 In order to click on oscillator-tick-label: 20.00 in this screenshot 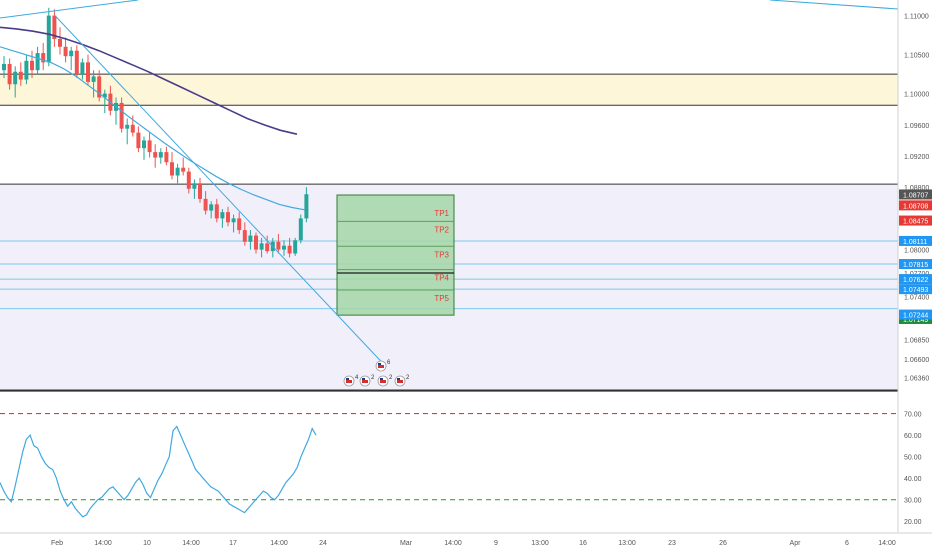, I will do `click(913, 522)`.